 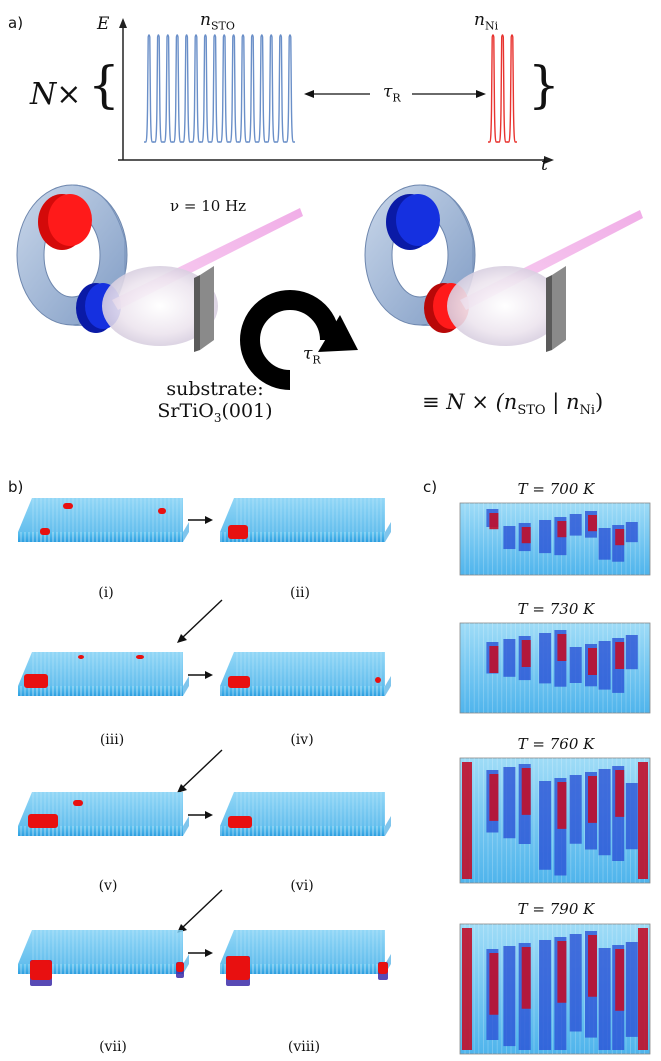 I want to click on snapshot-arrow-iii-iv, so click(x=200, y=675).